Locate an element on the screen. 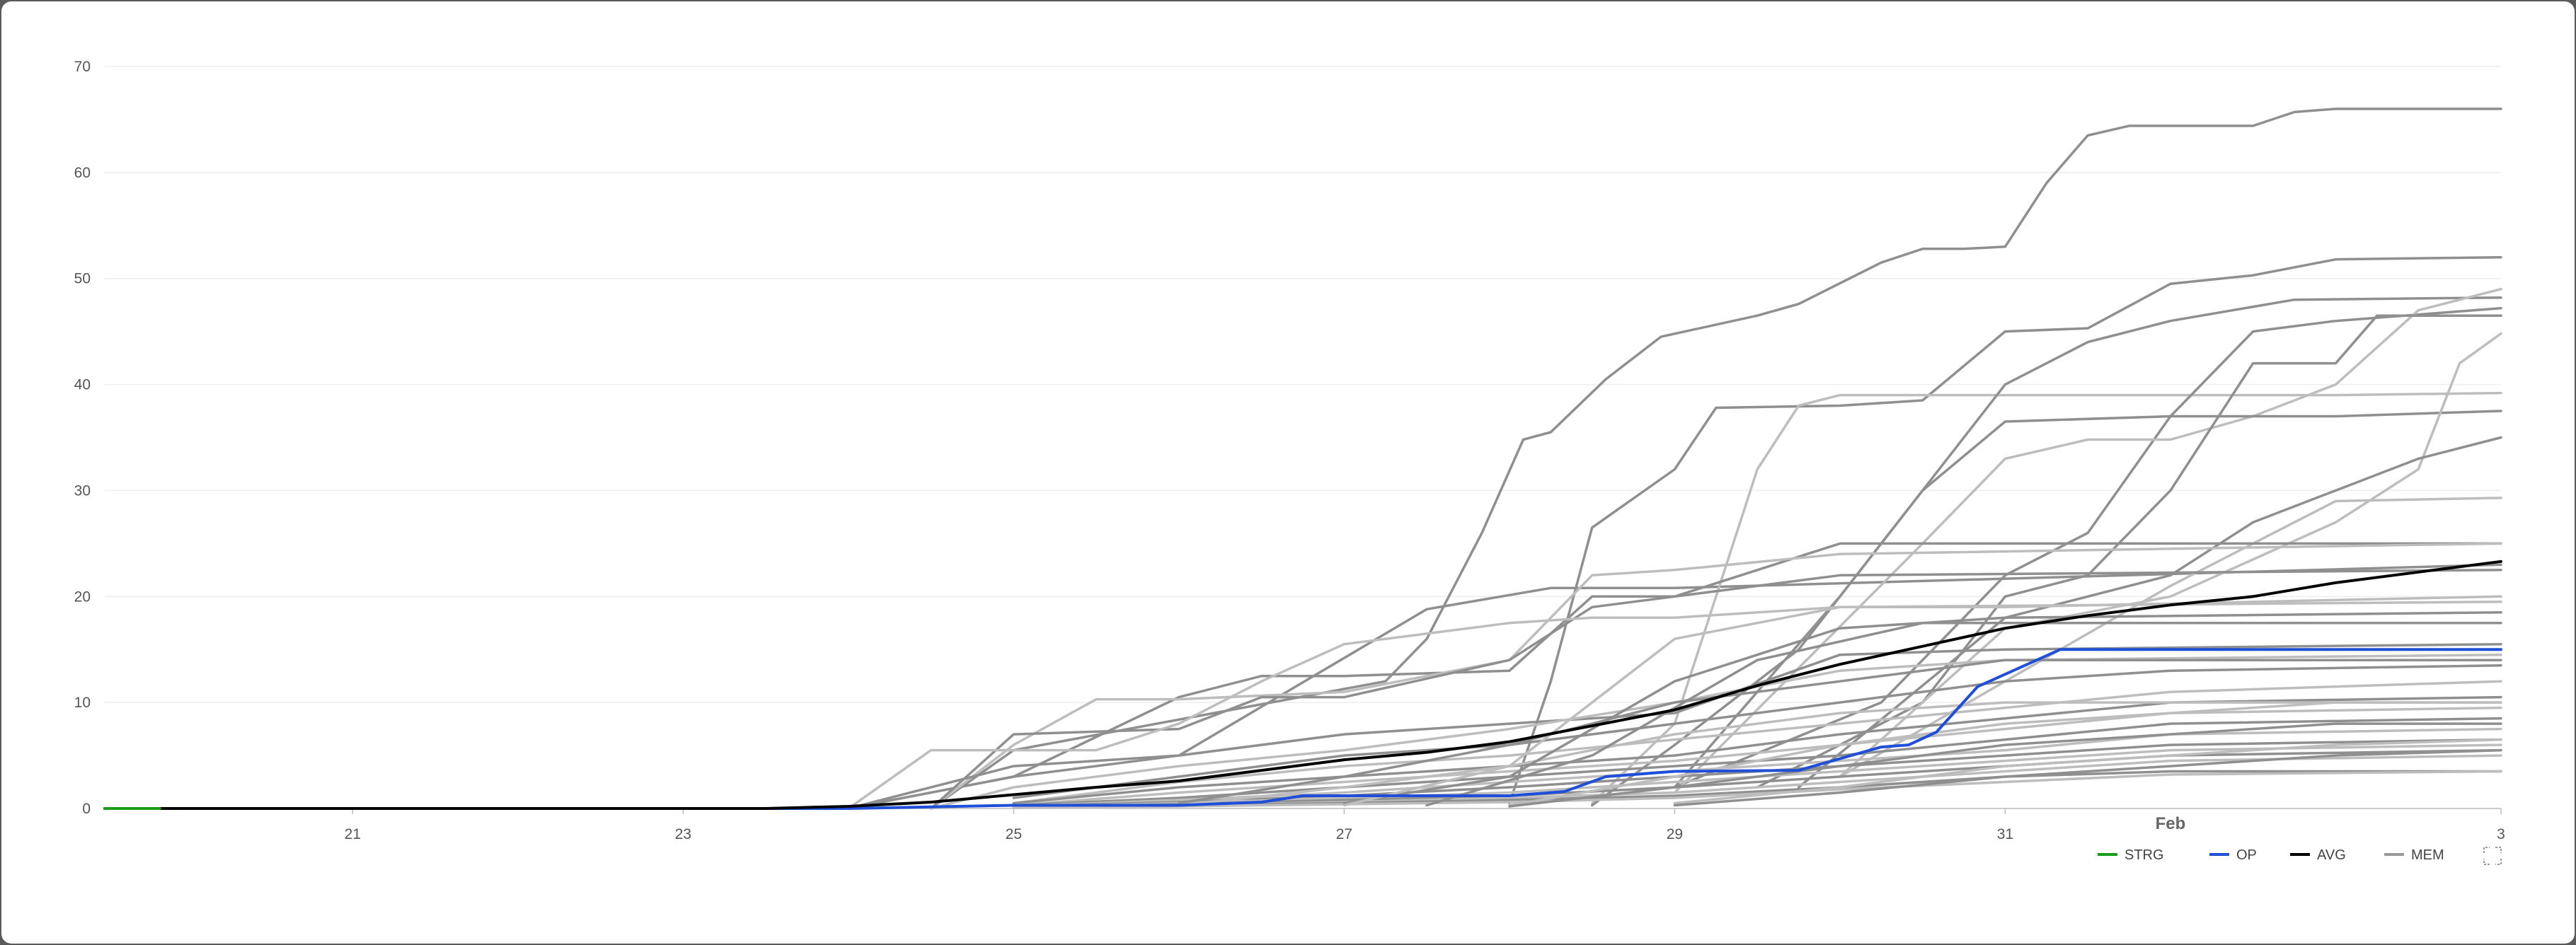 This screenshot has height=945, width=2576. y-tick-label-30: 30 is located at coordinates (83, 490).